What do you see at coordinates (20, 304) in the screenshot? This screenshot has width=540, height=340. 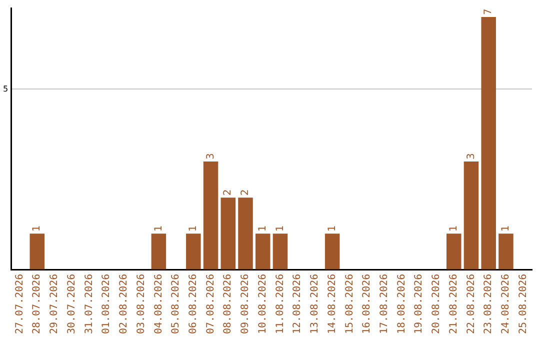 I see `x-tick-label: 27.07.2026` at bounding box center [20, 304].